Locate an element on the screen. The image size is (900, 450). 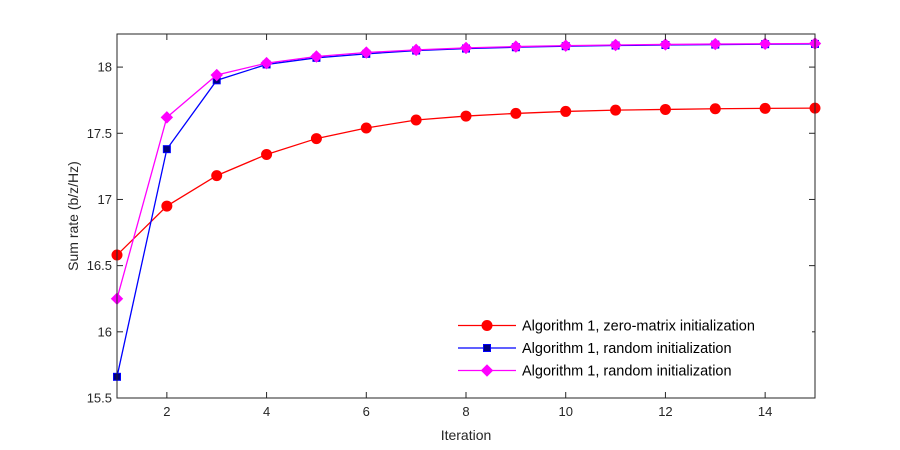
x-tick-label: 8 is located at coordinates (465, 411).